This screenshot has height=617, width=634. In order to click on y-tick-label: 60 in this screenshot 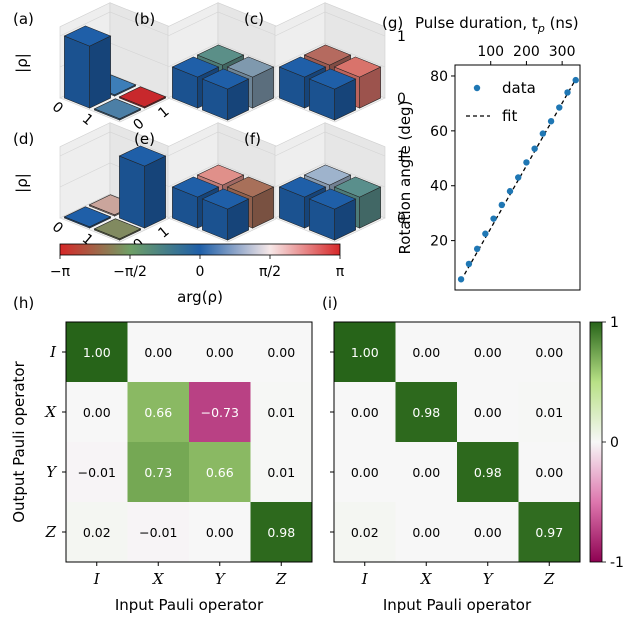, I will do `click(439, 132)`.